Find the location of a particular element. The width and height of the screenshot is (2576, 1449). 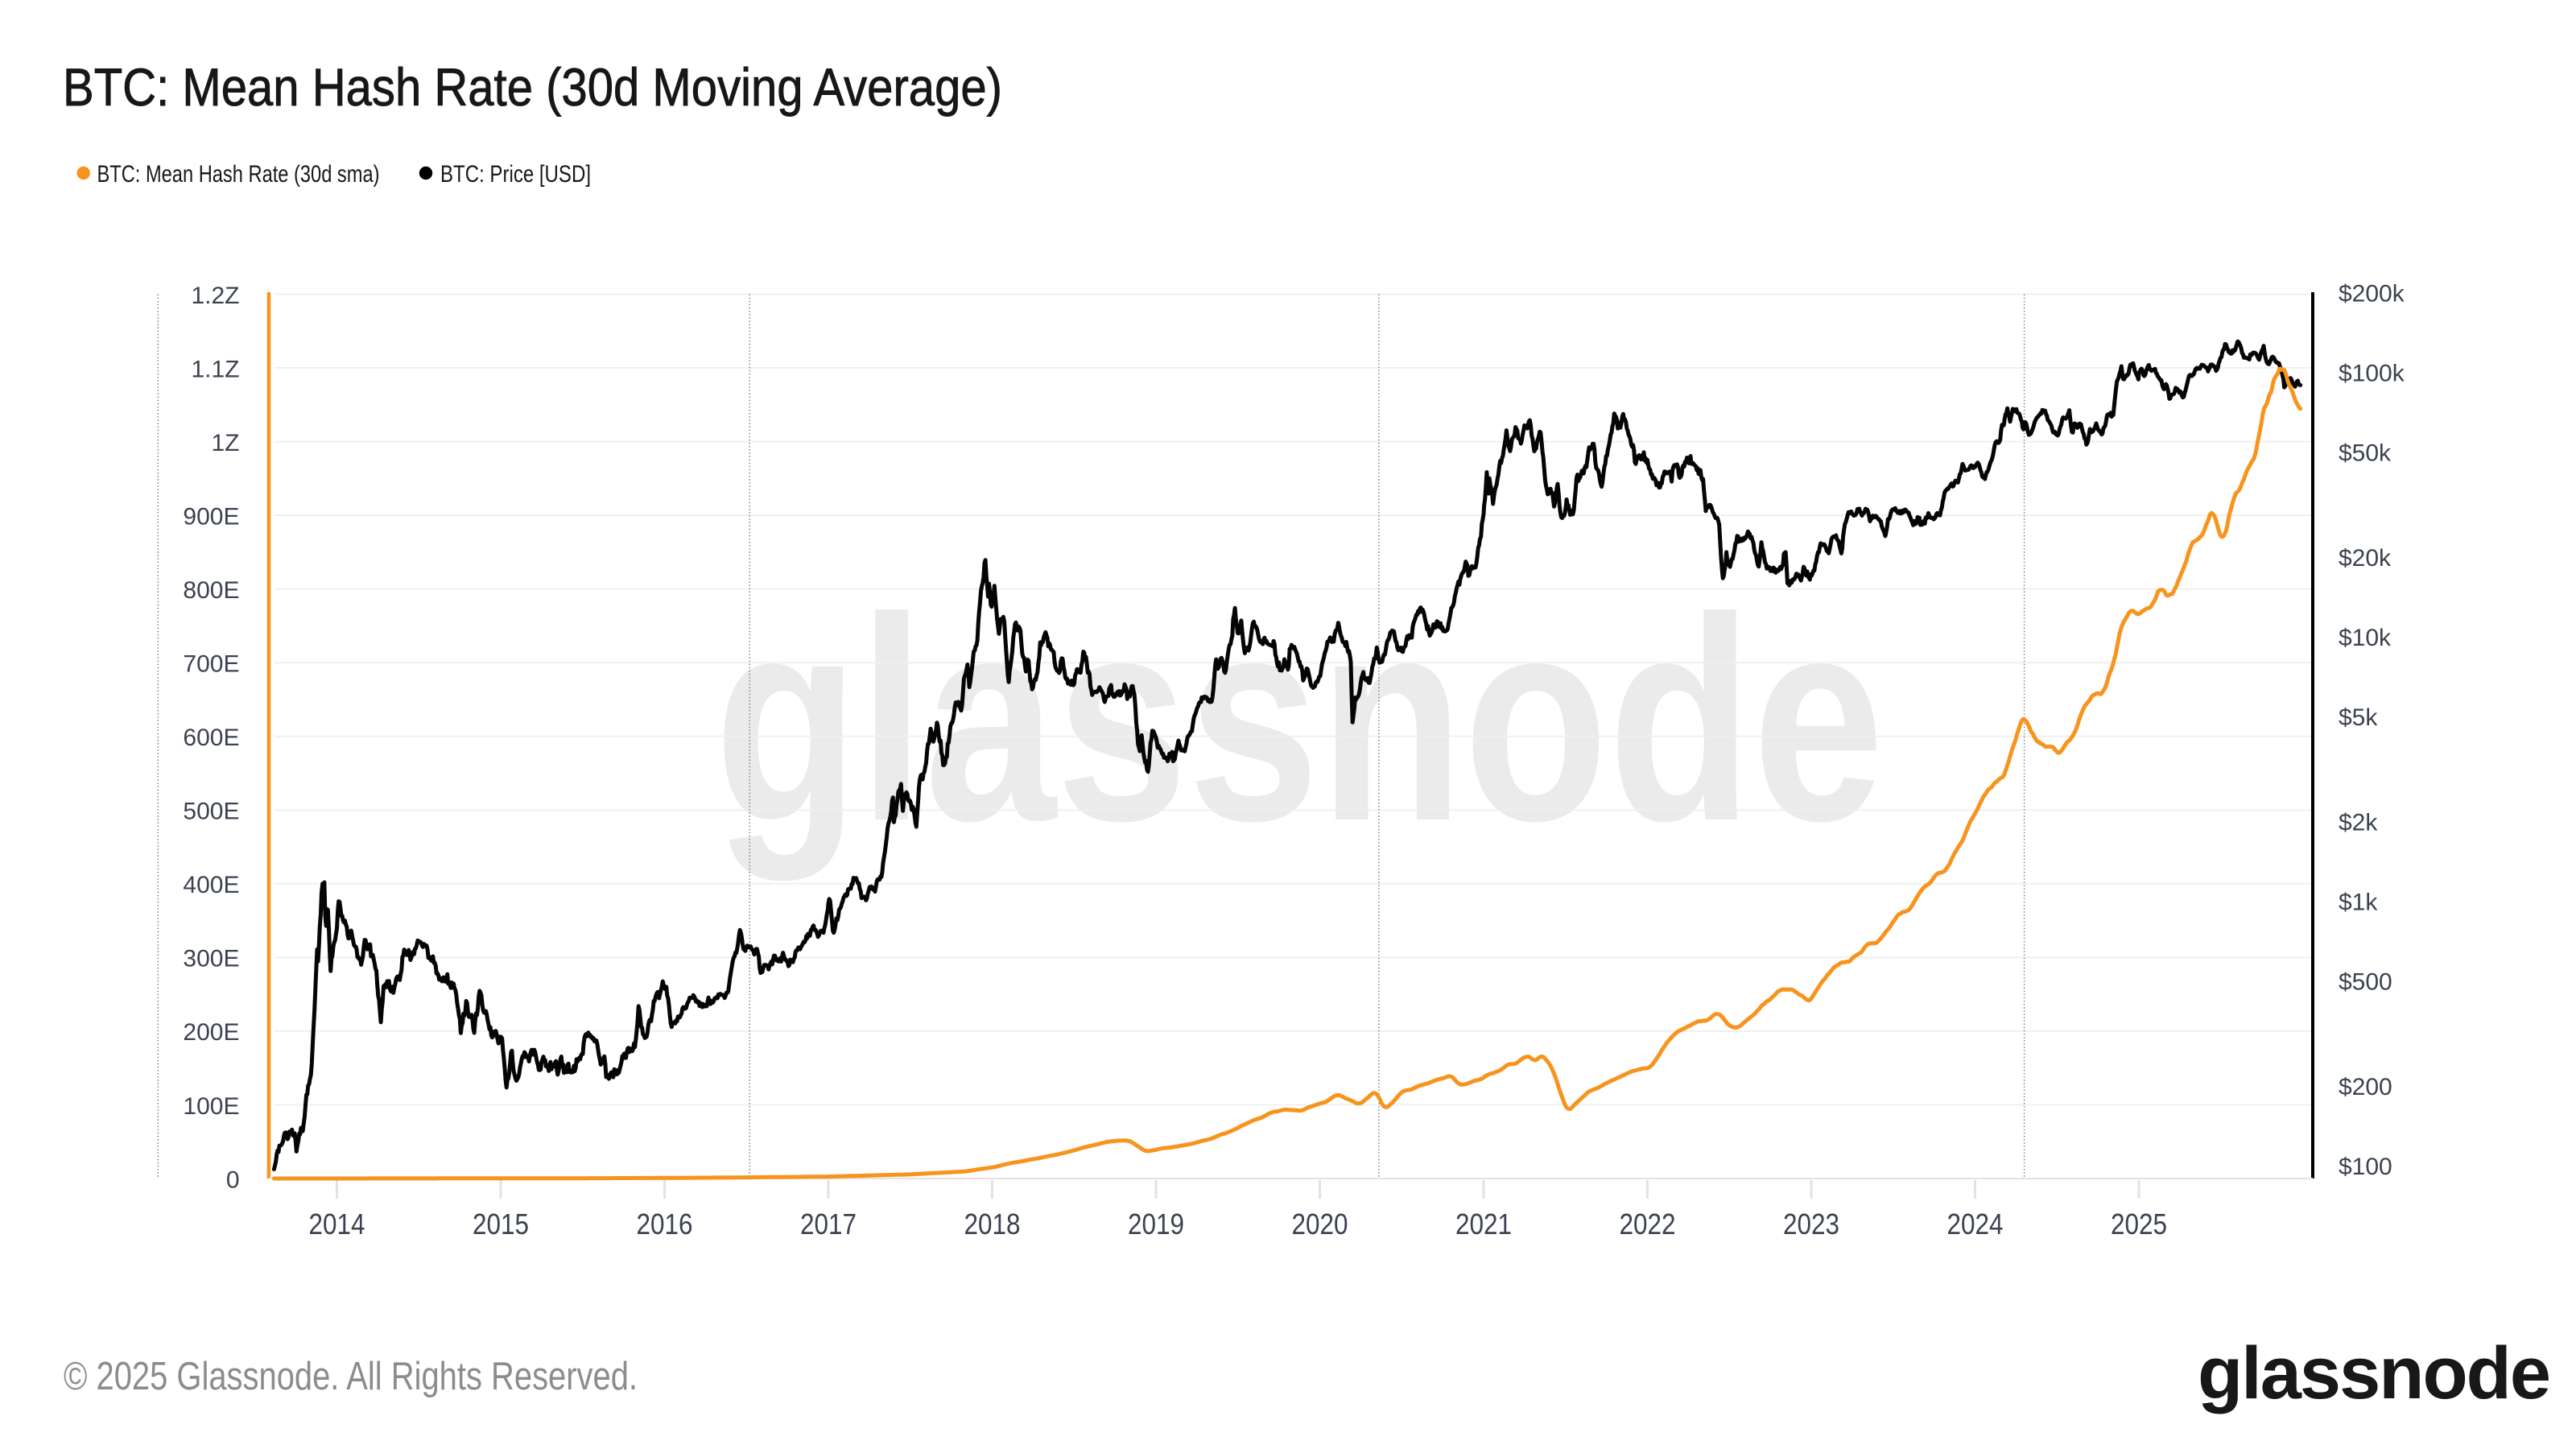

svg-text: $20k is located at coordinates (2365, 558).